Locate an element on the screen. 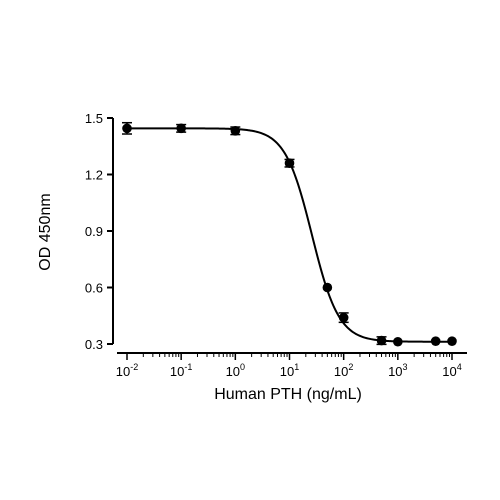 This screenshot has width=500, height=500. x-tick-label: 10⁻² is located at coordinates (127, 370).